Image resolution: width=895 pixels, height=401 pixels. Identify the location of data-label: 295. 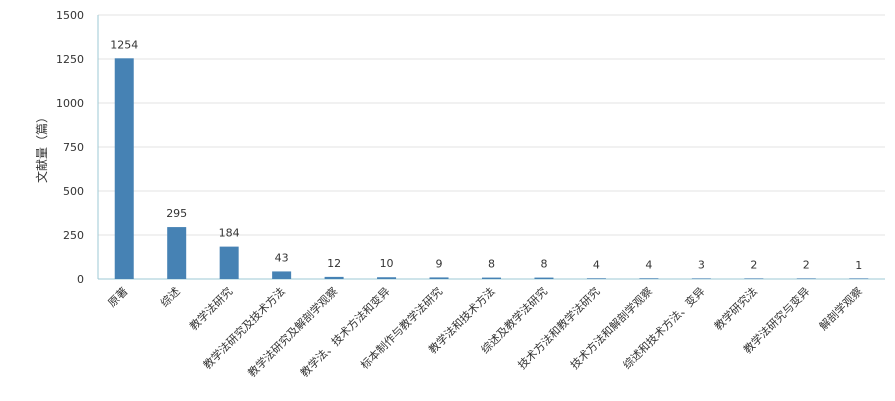
(176, 213).